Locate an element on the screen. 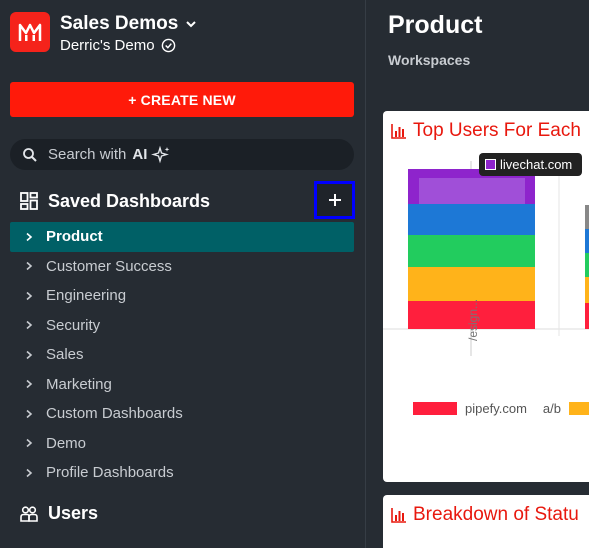 This screenshot has height=548, width=589. bar2-segment-gray is located at coordinates (587, 217).